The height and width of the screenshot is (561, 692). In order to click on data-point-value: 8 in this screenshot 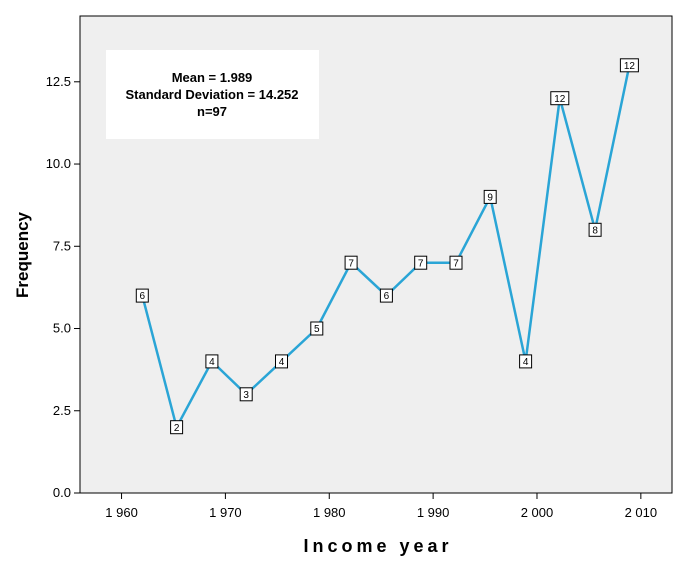, I will do `click(595, 230)`.